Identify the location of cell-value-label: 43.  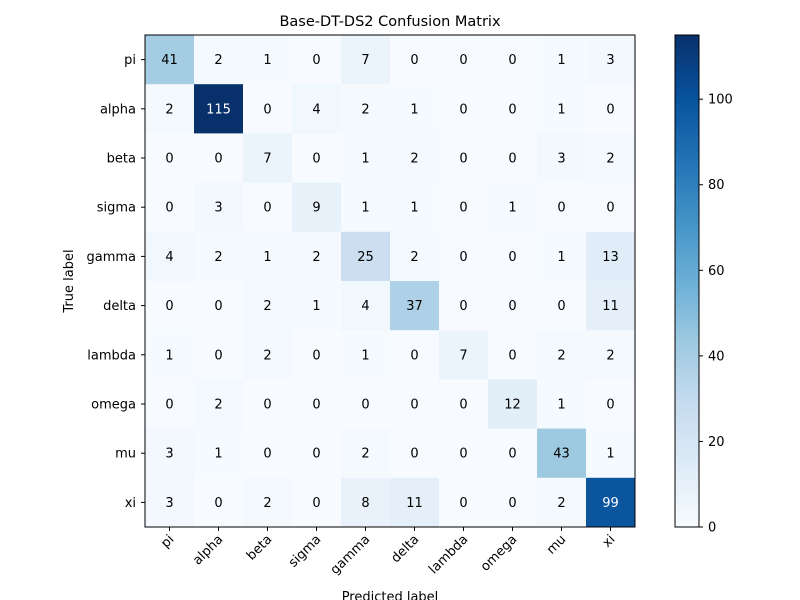
(561, 454).